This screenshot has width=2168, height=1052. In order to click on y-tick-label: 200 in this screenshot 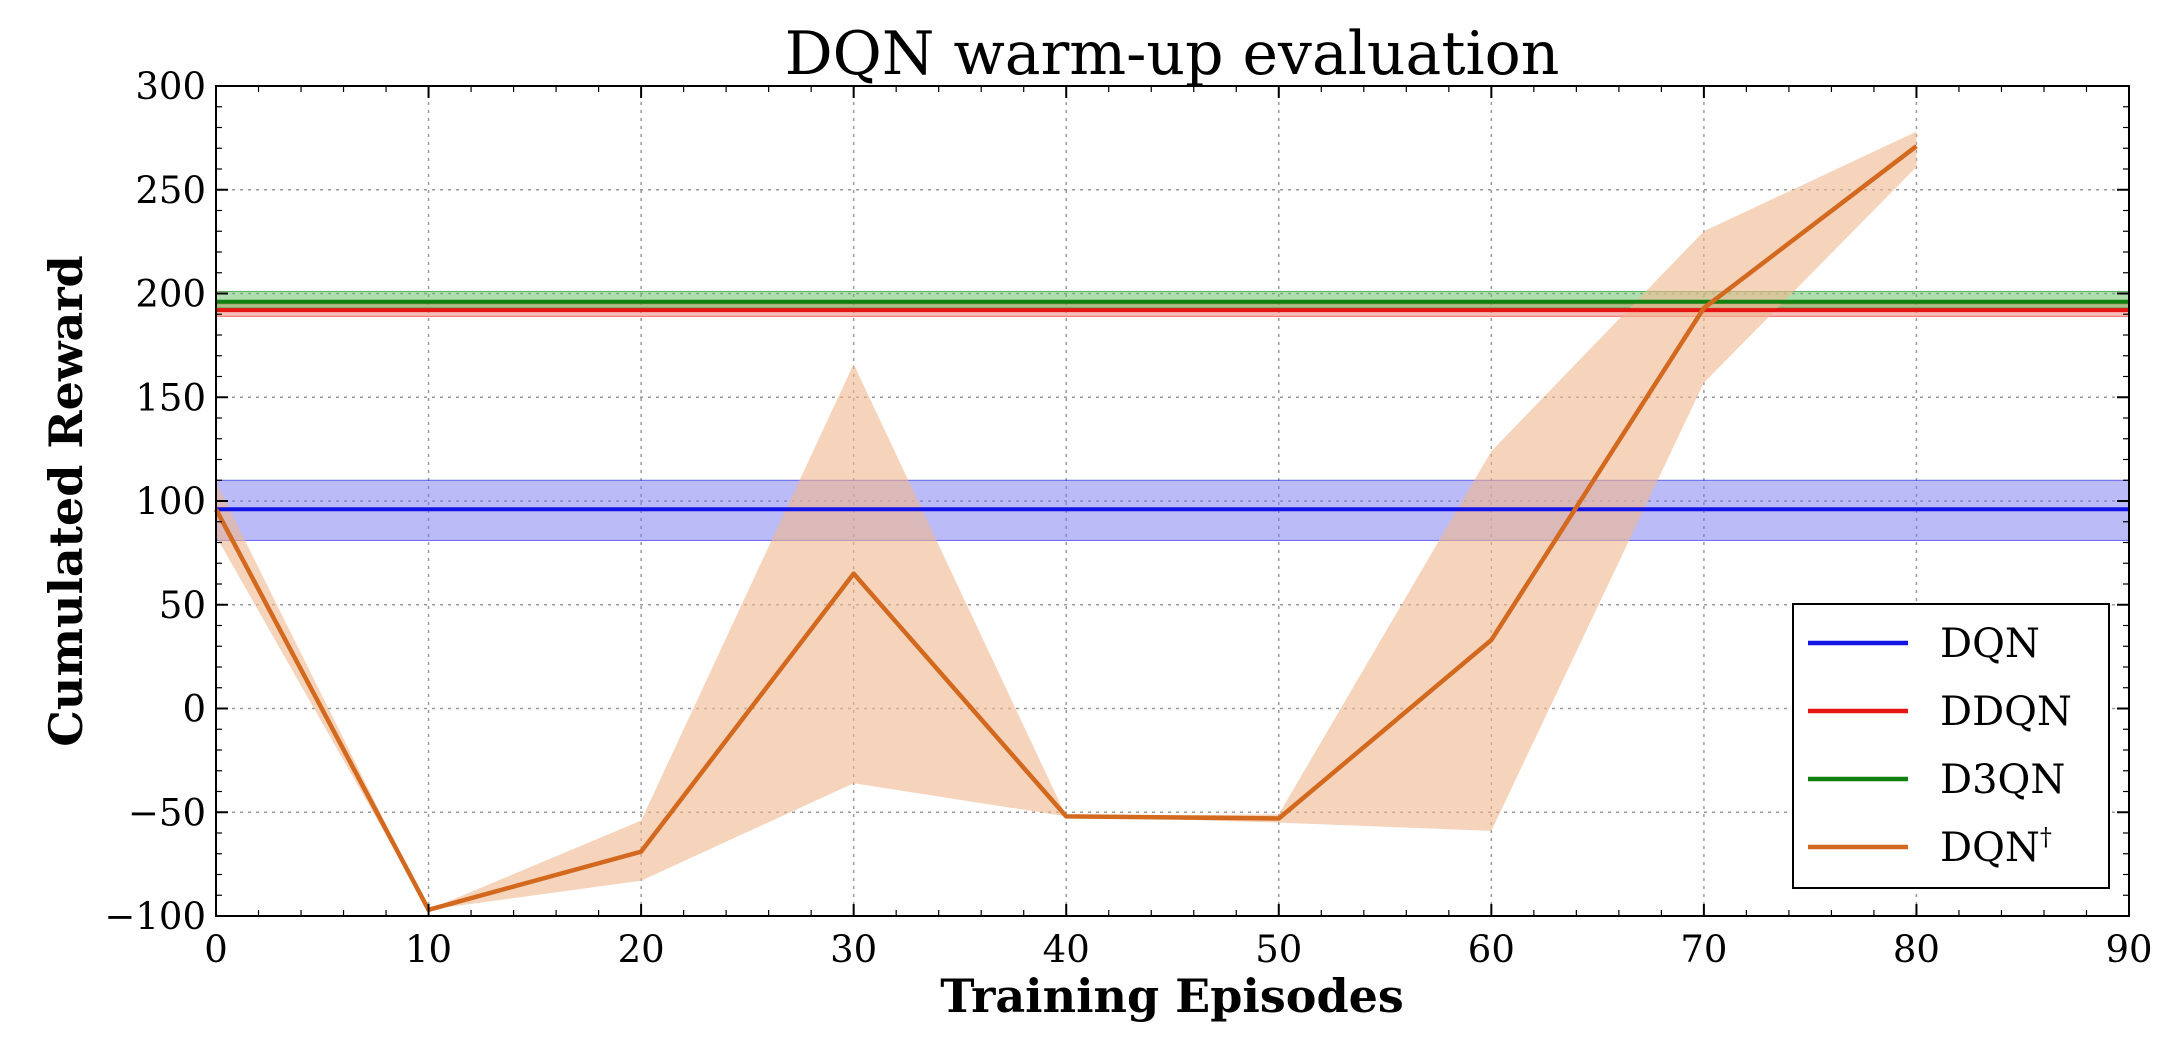, I will do `click(170, 294)`.